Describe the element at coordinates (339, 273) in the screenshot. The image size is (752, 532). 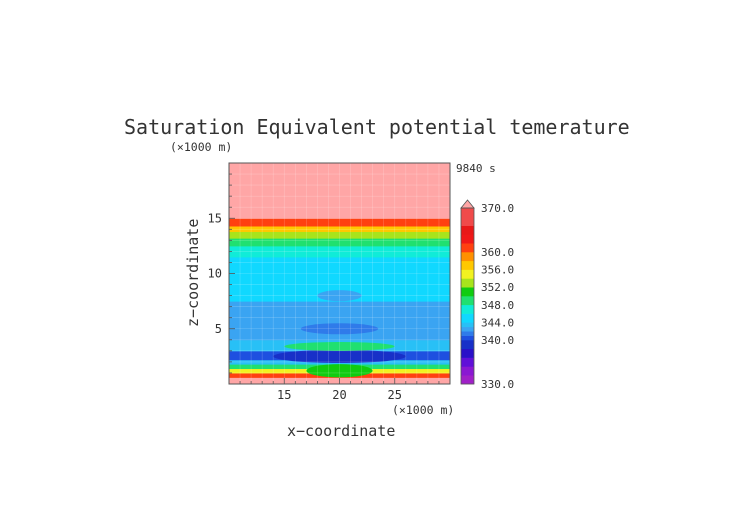
I see `plot-area` at that location.